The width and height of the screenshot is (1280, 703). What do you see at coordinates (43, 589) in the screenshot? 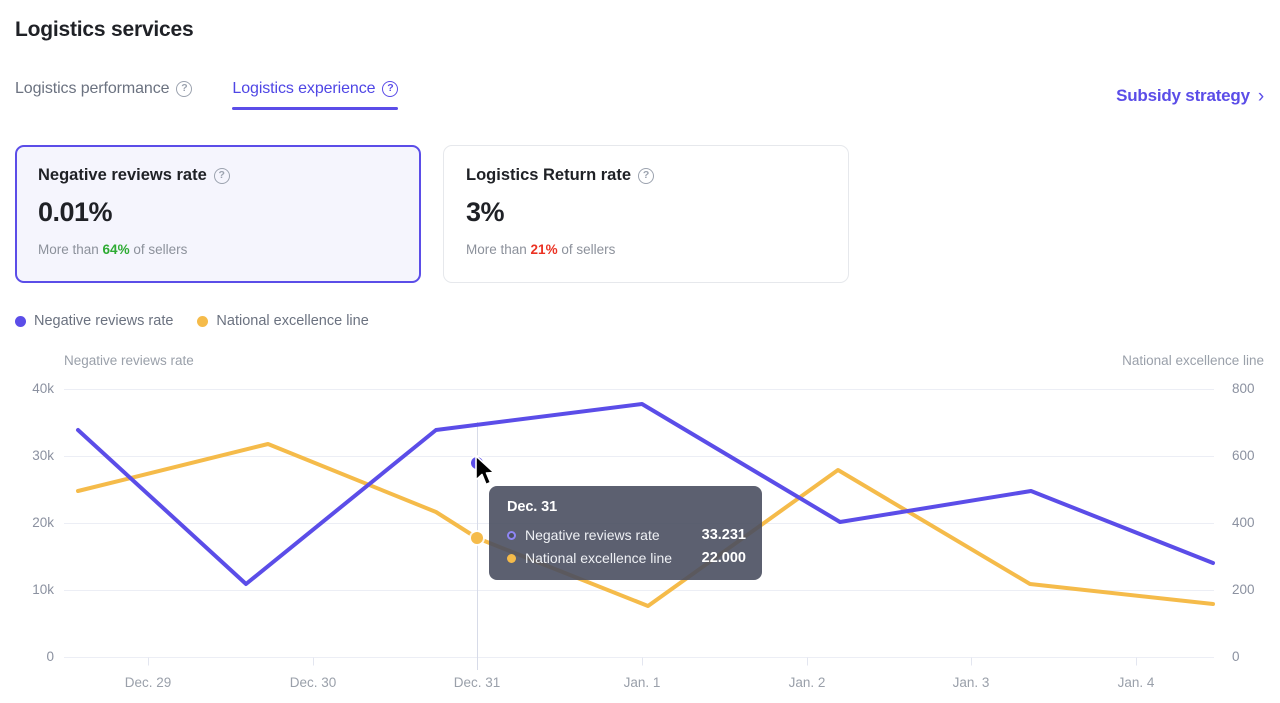
I see `left-axis-tick-10k: 10k` at bounding box center [43, 589].